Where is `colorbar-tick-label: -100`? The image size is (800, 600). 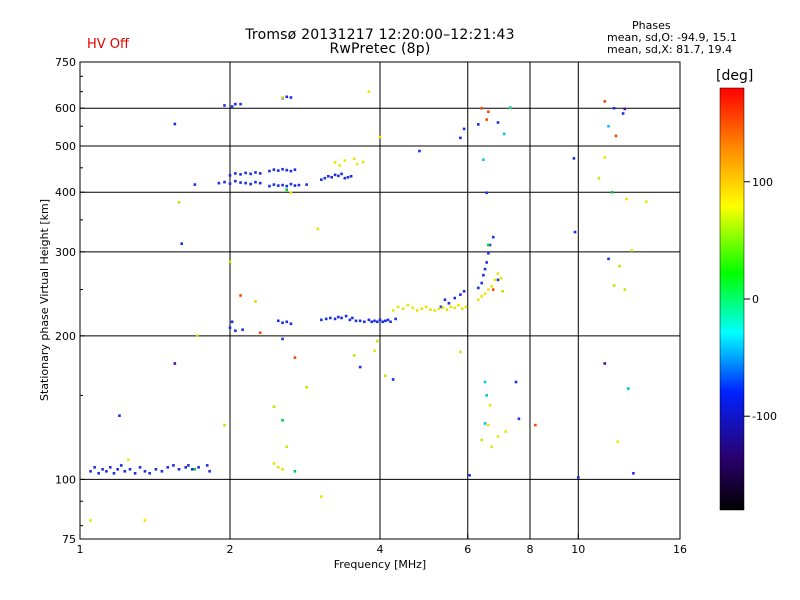
colorbar-tick-label: -100 is located at coordinates (764, 416).